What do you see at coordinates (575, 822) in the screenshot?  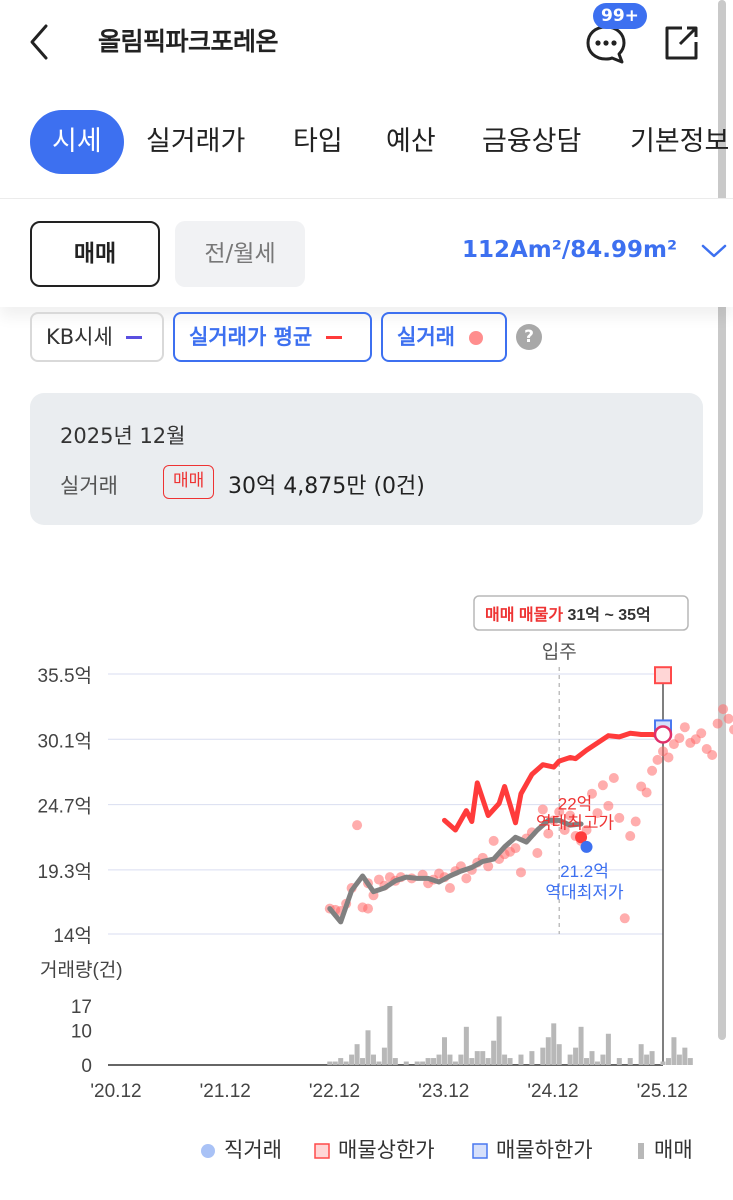 I see `high-label: 역대최고가` at bounding box center [575, 822].